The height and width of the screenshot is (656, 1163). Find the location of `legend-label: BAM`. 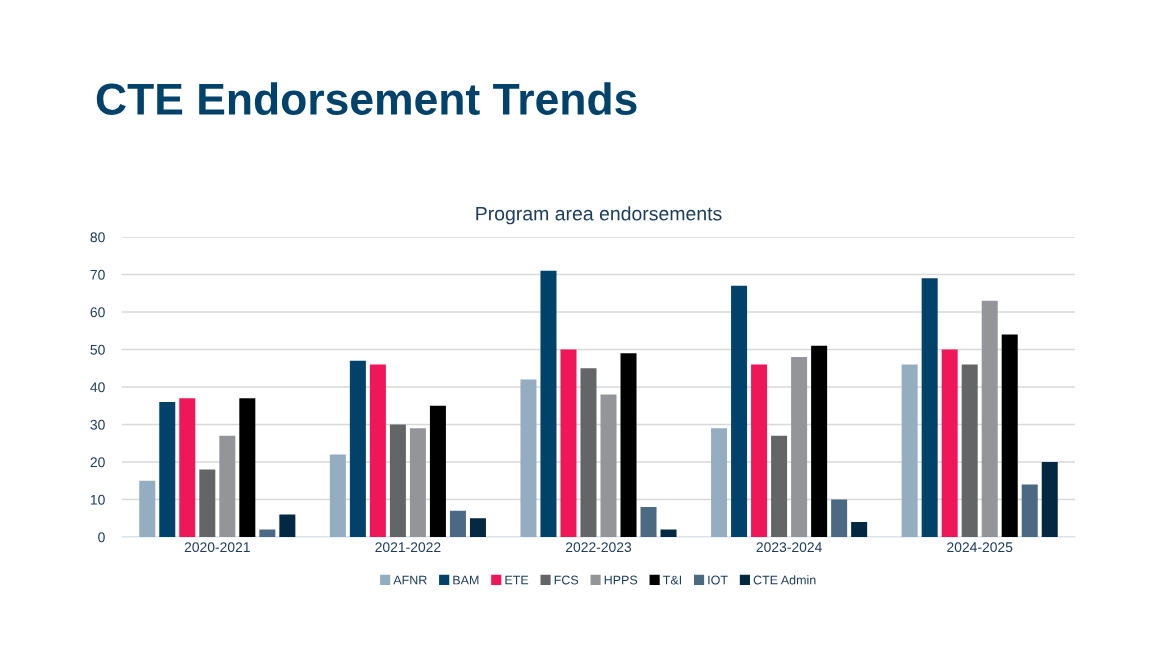

legend-label: BAM is located at coordinates (466, 580).